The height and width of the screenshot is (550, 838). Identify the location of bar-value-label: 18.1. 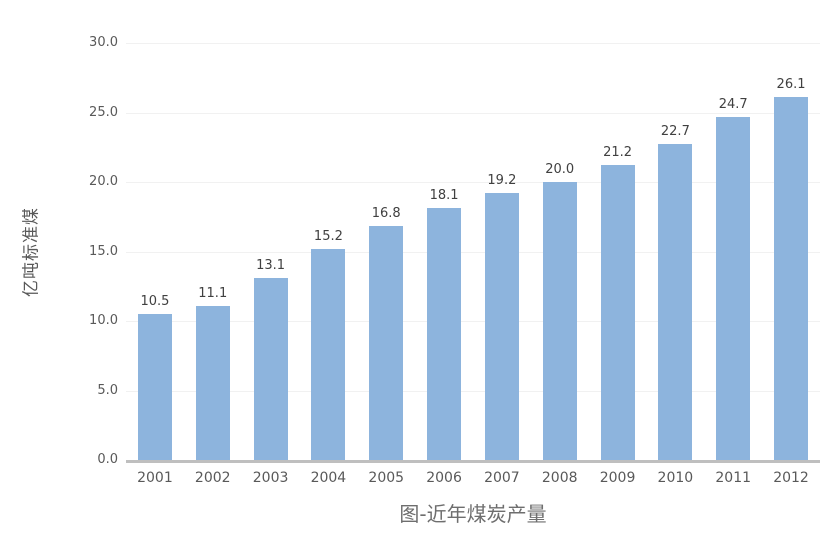
(444, 196).